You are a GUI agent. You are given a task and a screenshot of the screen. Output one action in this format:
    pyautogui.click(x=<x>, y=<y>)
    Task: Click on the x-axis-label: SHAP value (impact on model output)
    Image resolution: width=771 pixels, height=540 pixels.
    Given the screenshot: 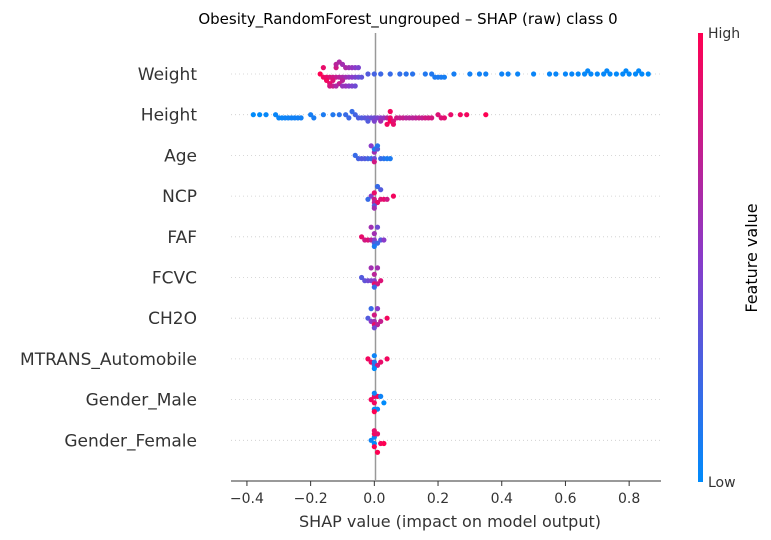 What is the action you would take?
    pyautogui.click(x=450, y=521)
    